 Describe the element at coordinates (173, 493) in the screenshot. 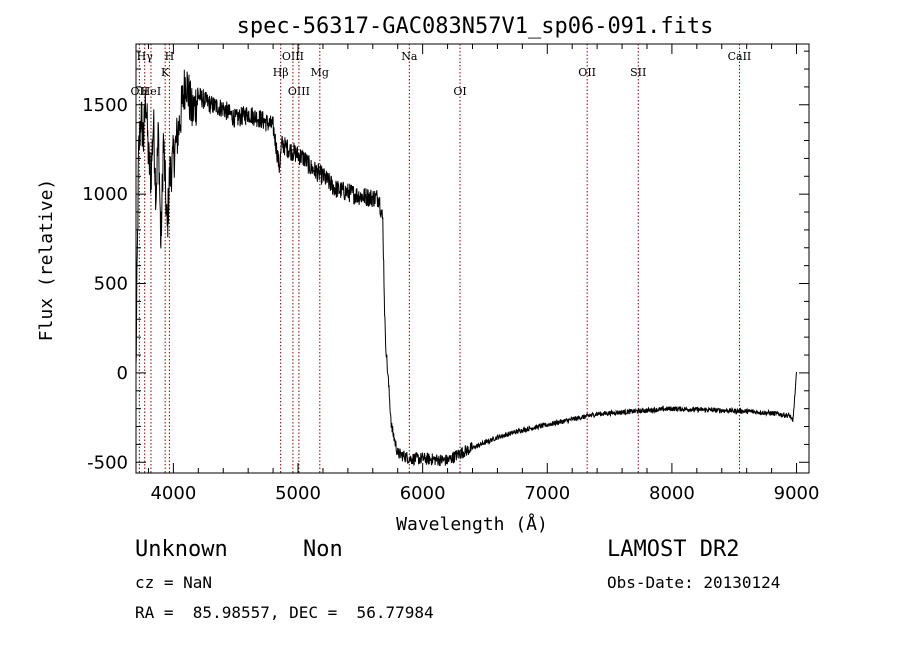

I see `x-tick-label: 4000` at that location.